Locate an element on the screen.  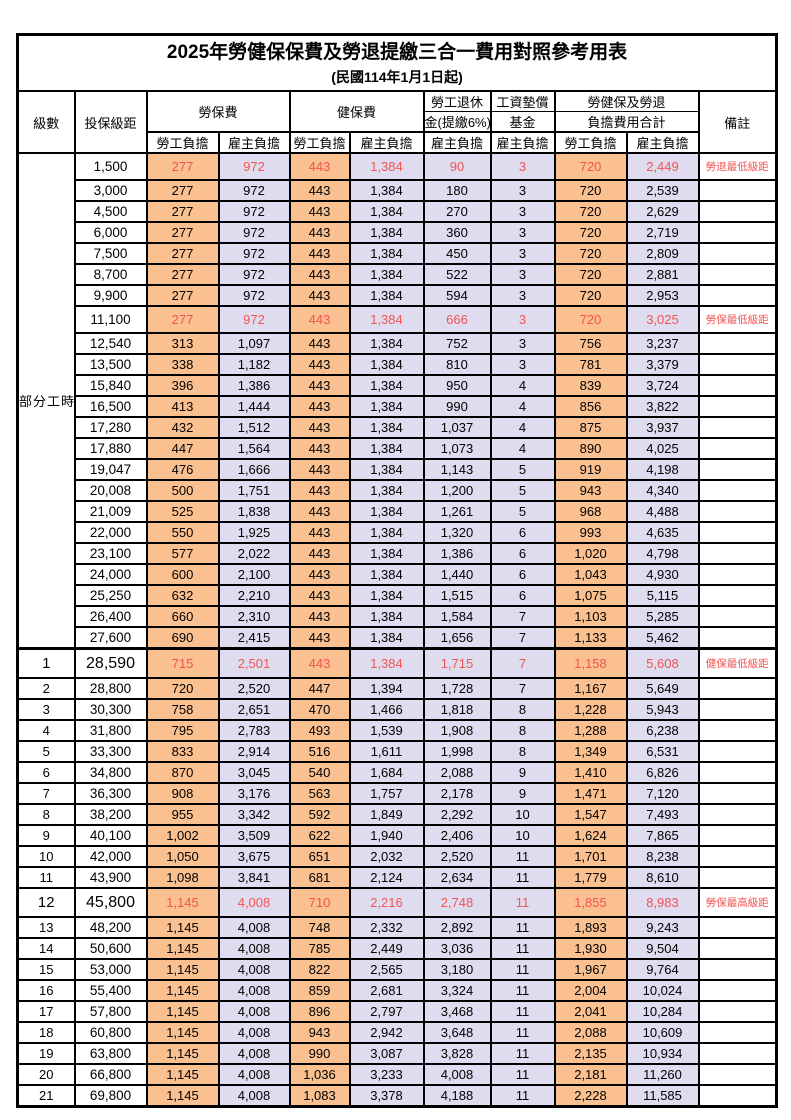
fee-cell: 2,088 is located at coordinates (590, 1032).